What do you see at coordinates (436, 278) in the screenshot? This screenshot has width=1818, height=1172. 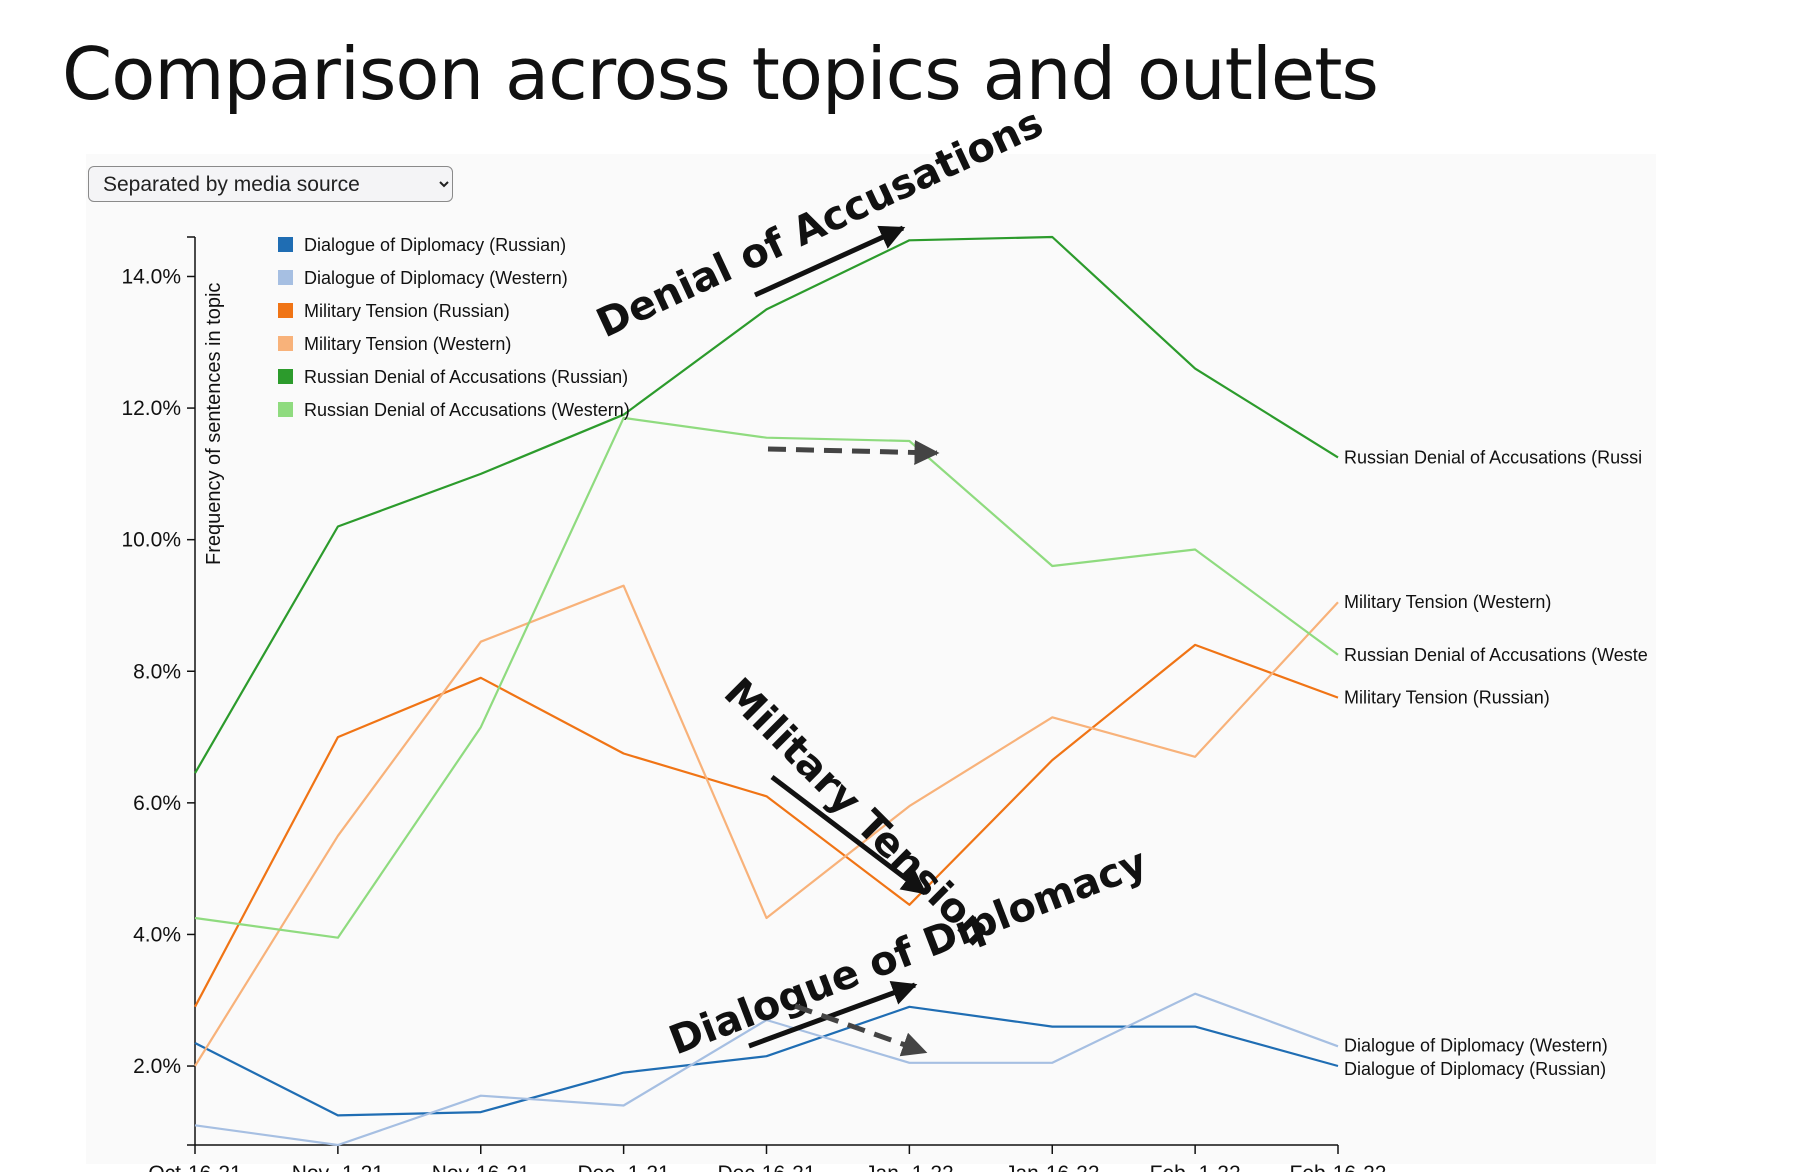 I see `legend-label: Dialogue of Diplomacy (Western)` at bounding box center [436, 278].